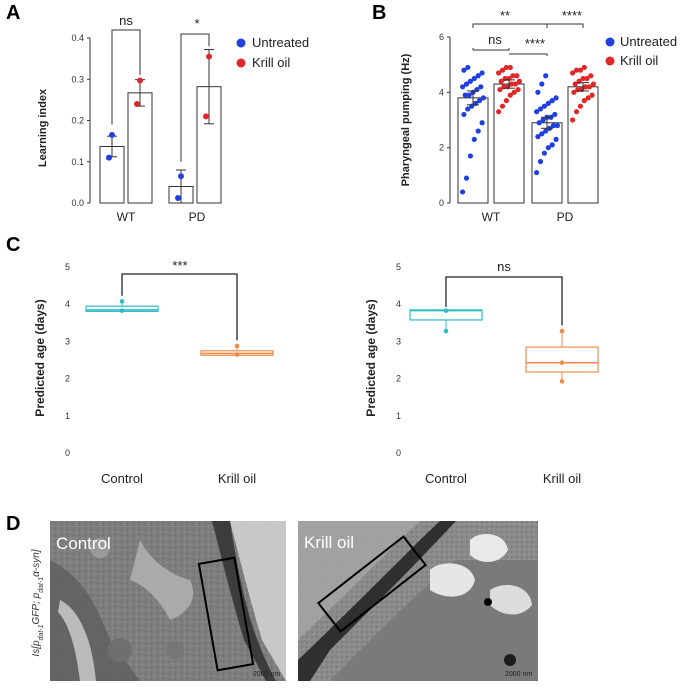 The height and width of the screenshot is (694, 700). Describe the element at coordinates (140, 148) in the screenshot. I see `panel-a-bar` at that location.